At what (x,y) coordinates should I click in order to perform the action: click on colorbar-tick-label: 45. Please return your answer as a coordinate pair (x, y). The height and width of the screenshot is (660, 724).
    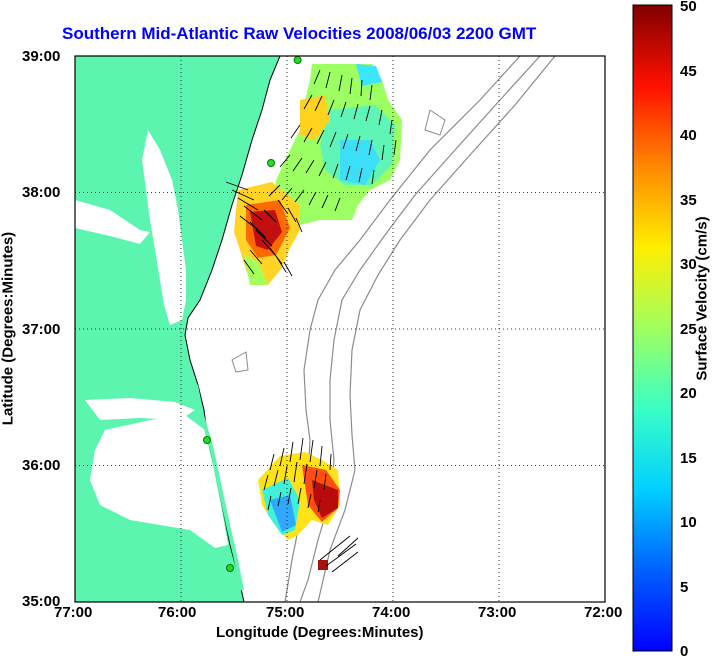
    Looking at the image, I should click on (688, 71).